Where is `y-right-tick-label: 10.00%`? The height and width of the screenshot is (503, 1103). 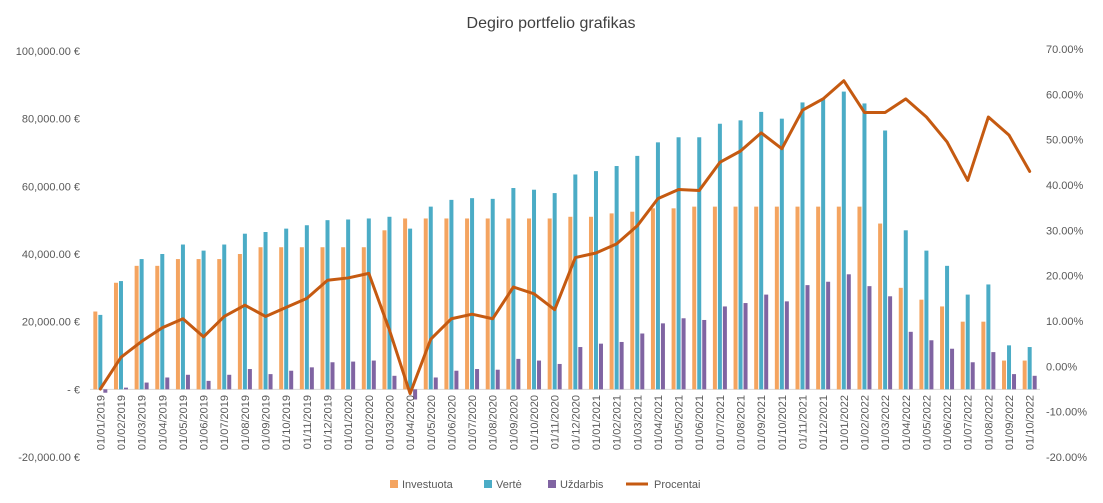
y-right-tick-label: 10.00% is located at coordinates (1065, 322).